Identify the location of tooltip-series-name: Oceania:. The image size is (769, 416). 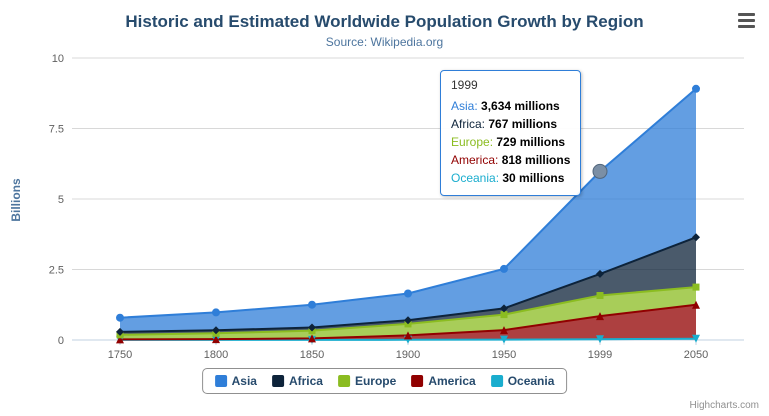
(477, 178).